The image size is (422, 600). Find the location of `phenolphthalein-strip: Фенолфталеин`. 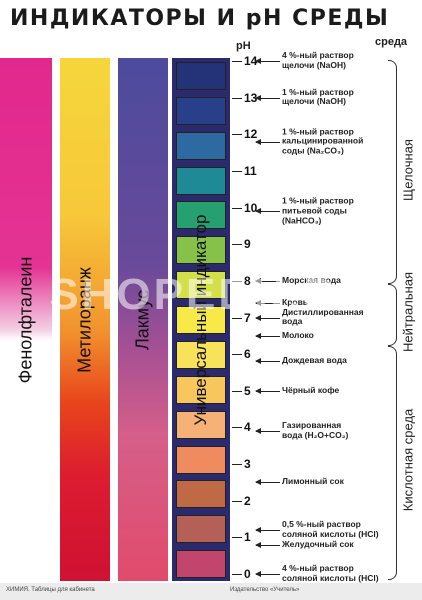

phenolphthalein-strip: Фенолфталеин is located at coordinates (26, 319).